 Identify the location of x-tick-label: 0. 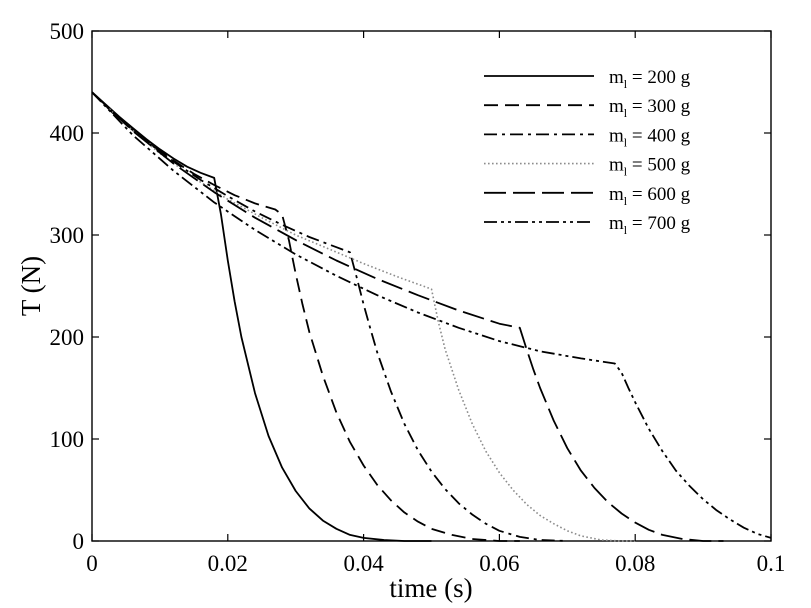
(92, 563).